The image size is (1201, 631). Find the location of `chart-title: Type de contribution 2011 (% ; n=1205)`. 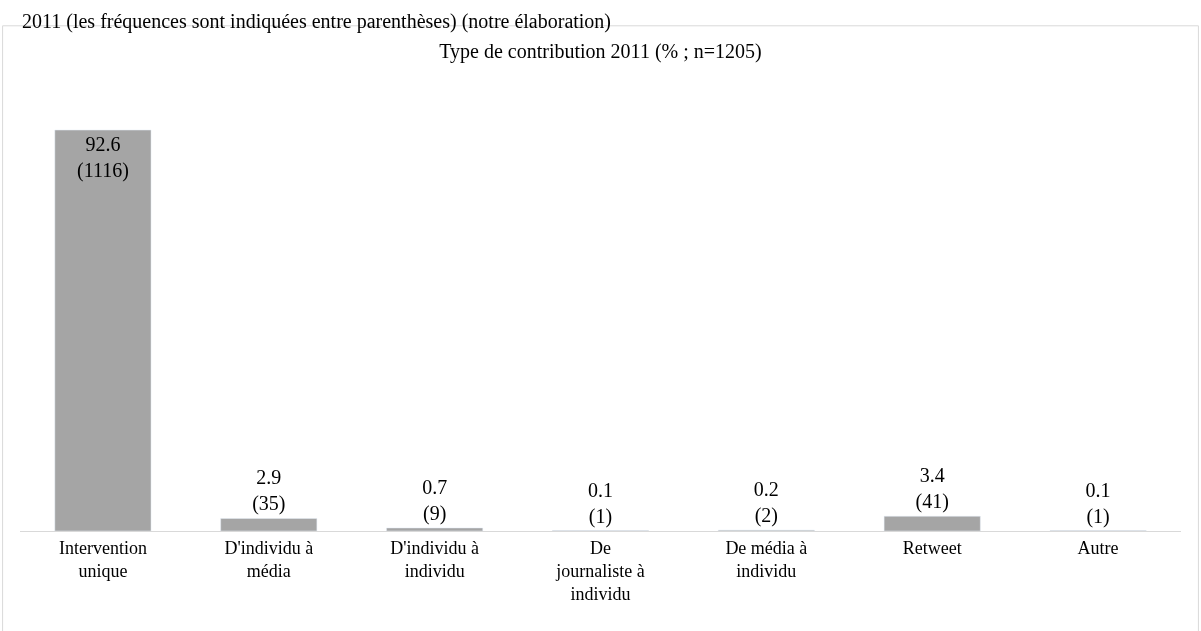

chart-title: Type de contribution 2011 (% ; n=1205) is located at coordinates (600, 52).